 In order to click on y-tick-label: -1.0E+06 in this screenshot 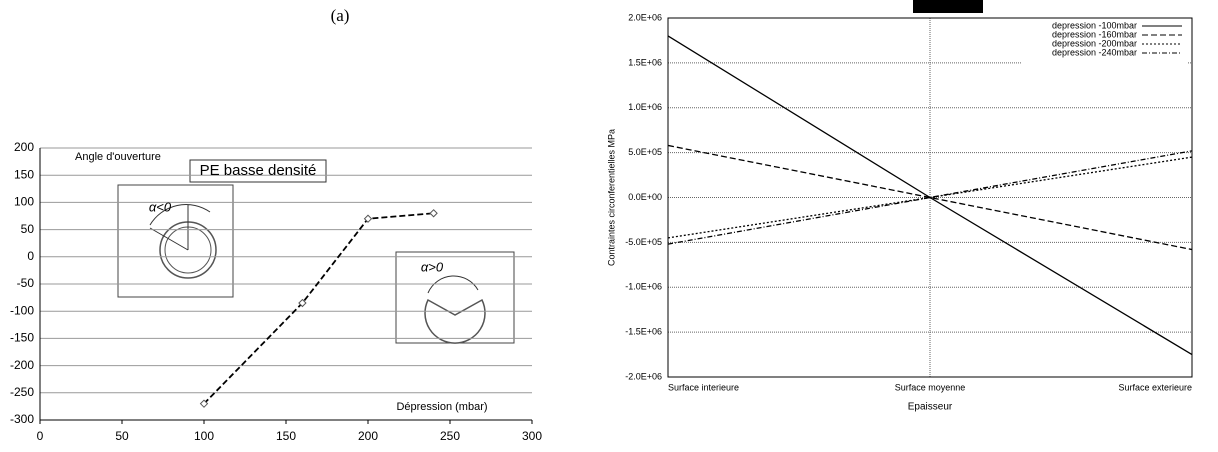, I will do `click(643, 287)`.